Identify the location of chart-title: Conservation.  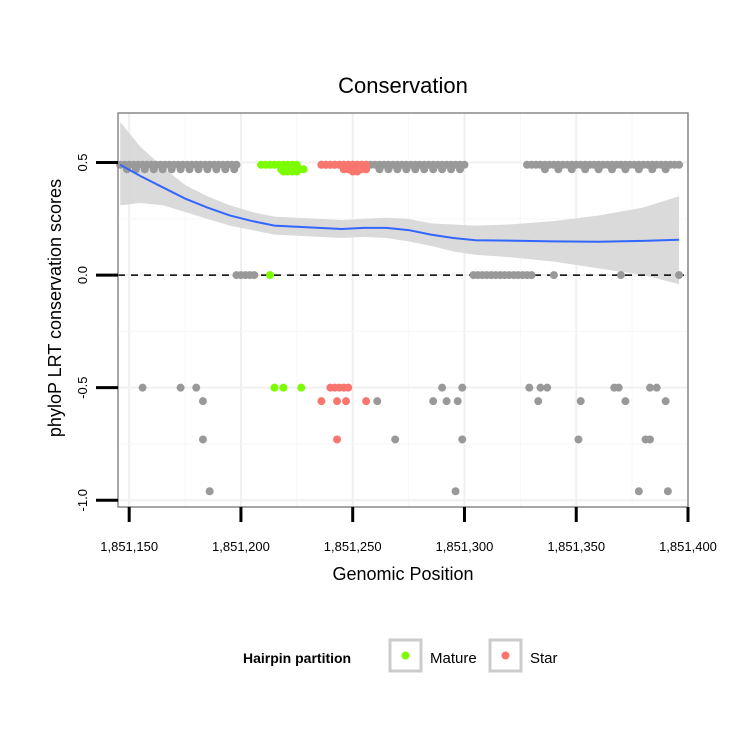
(403, 85).